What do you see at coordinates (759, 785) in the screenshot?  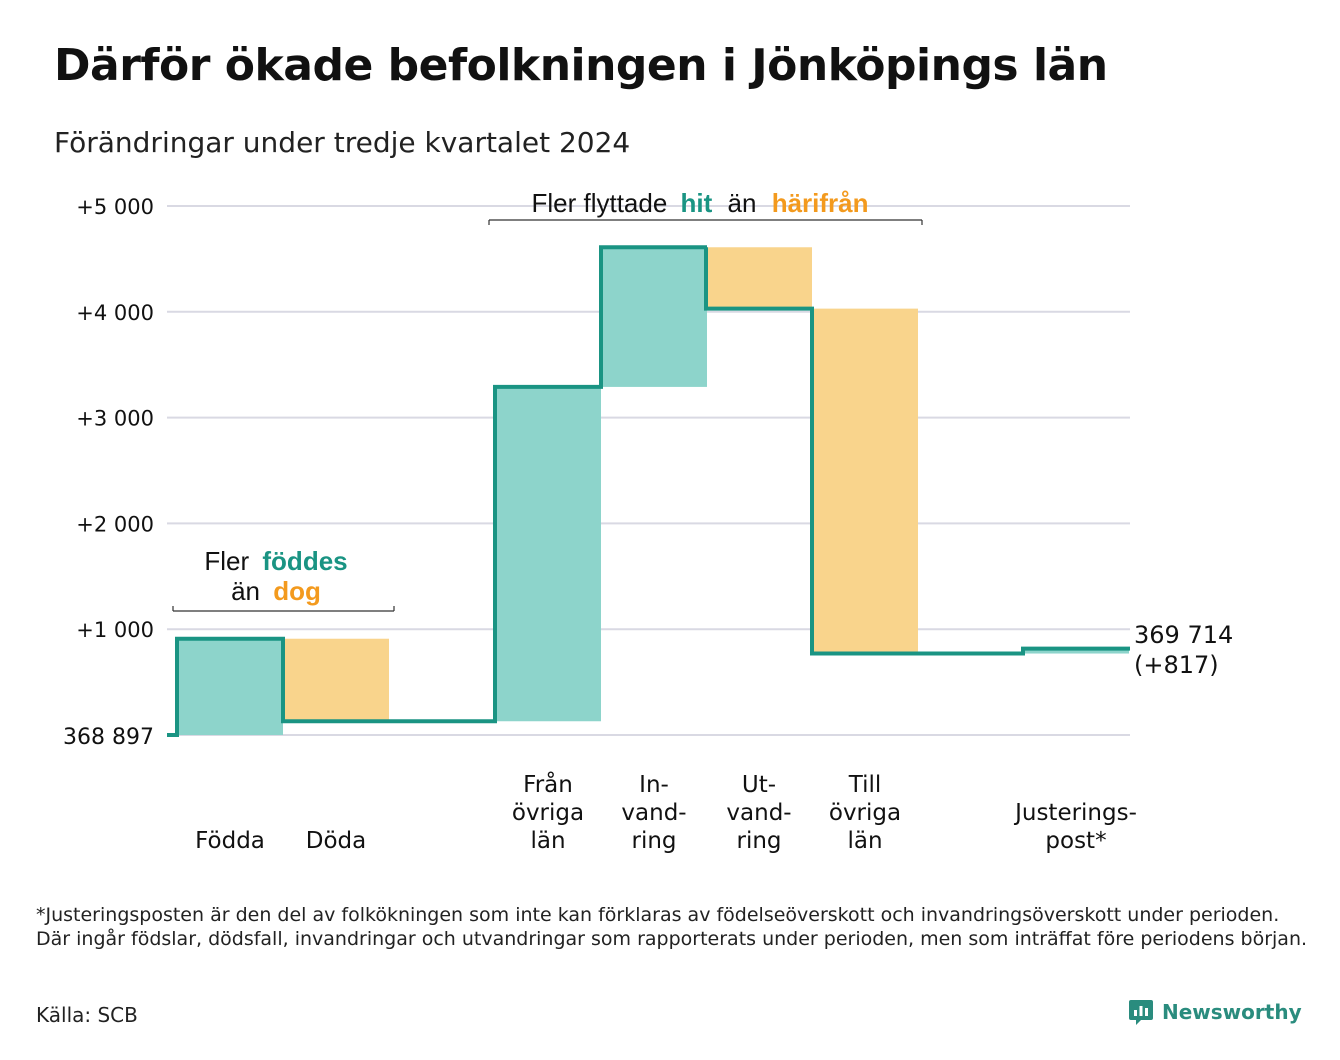 I see `category-label: Ut-` at bounding box center [759, 785].